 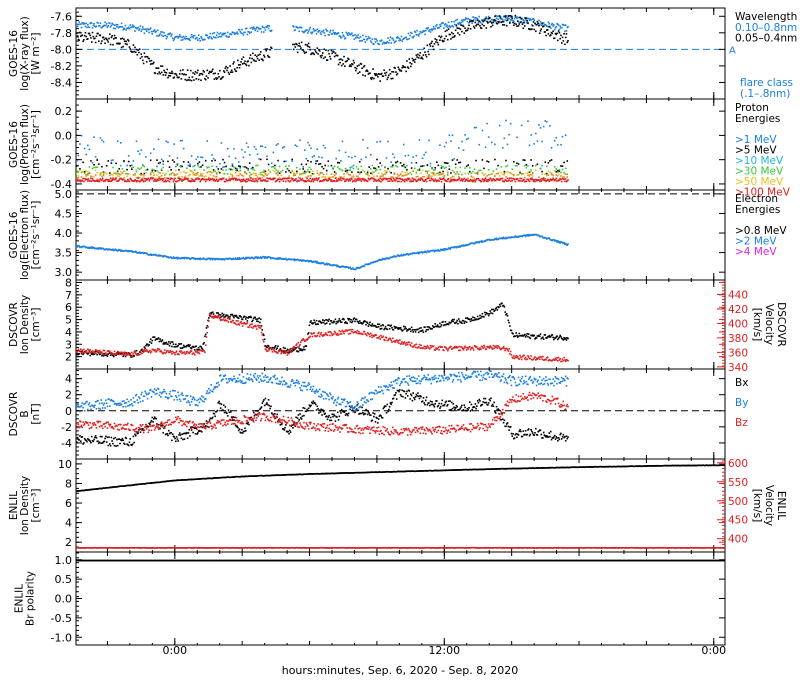 What do you see at coordinates (765, 94) in the screenshot?
I see `legend-extra: (.1–.8nm)` at bounding box center [765, 94].